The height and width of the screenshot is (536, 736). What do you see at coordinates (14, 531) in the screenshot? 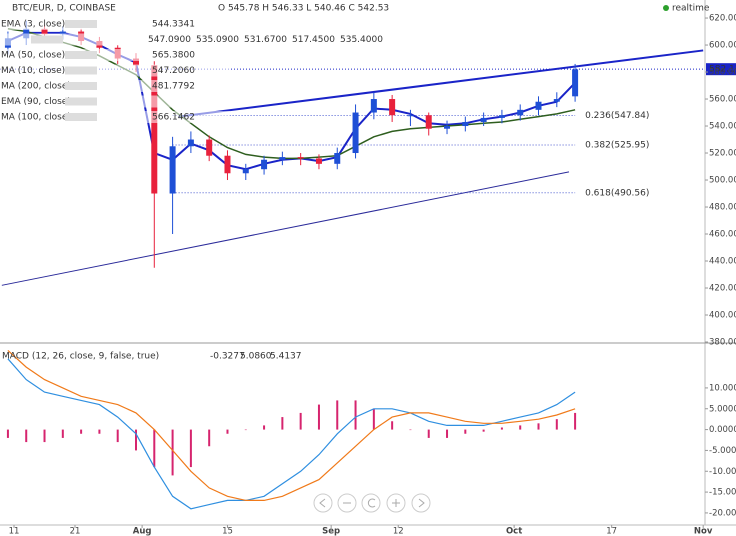
I see `x-tick-label: 11` at bounding box center [14, 531].